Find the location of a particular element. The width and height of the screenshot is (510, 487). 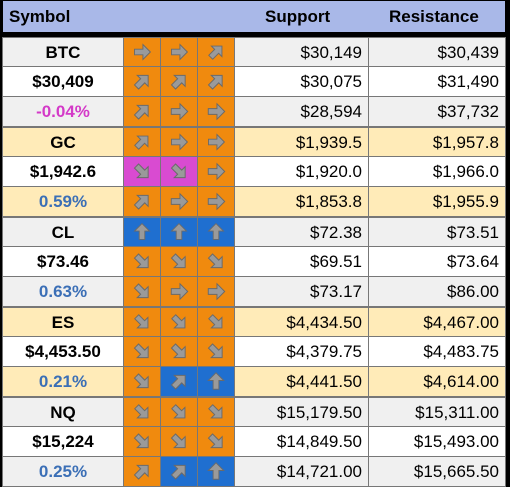

resistance-value: $73.51 is located at coordinates (437, 232).